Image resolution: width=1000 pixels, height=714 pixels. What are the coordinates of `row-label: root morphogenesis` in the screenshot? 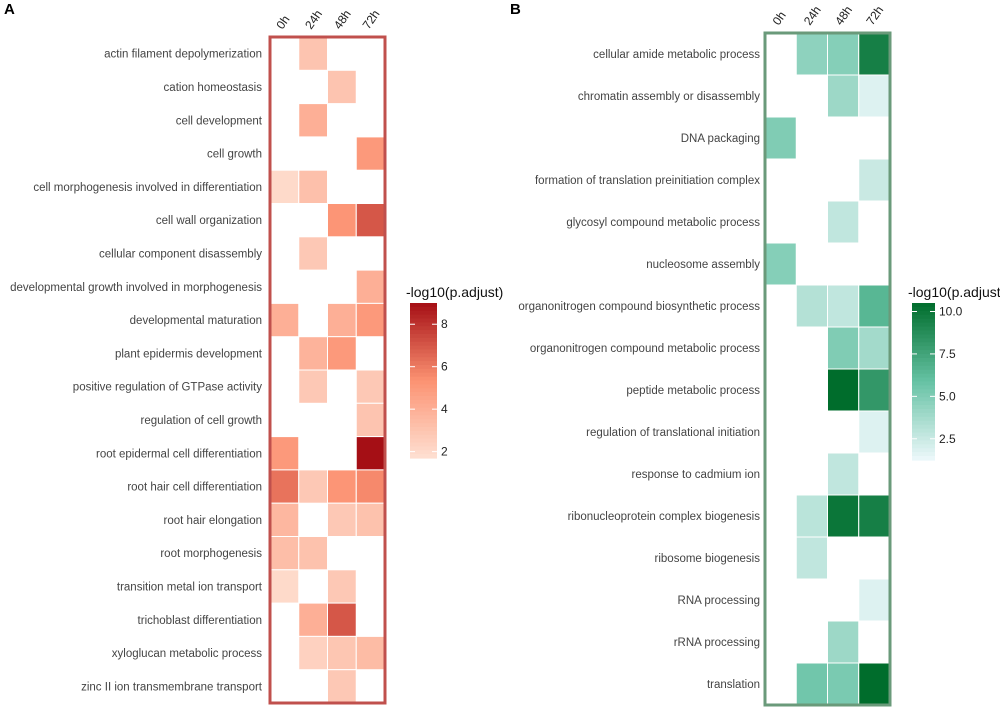 It's located at (211, 554).